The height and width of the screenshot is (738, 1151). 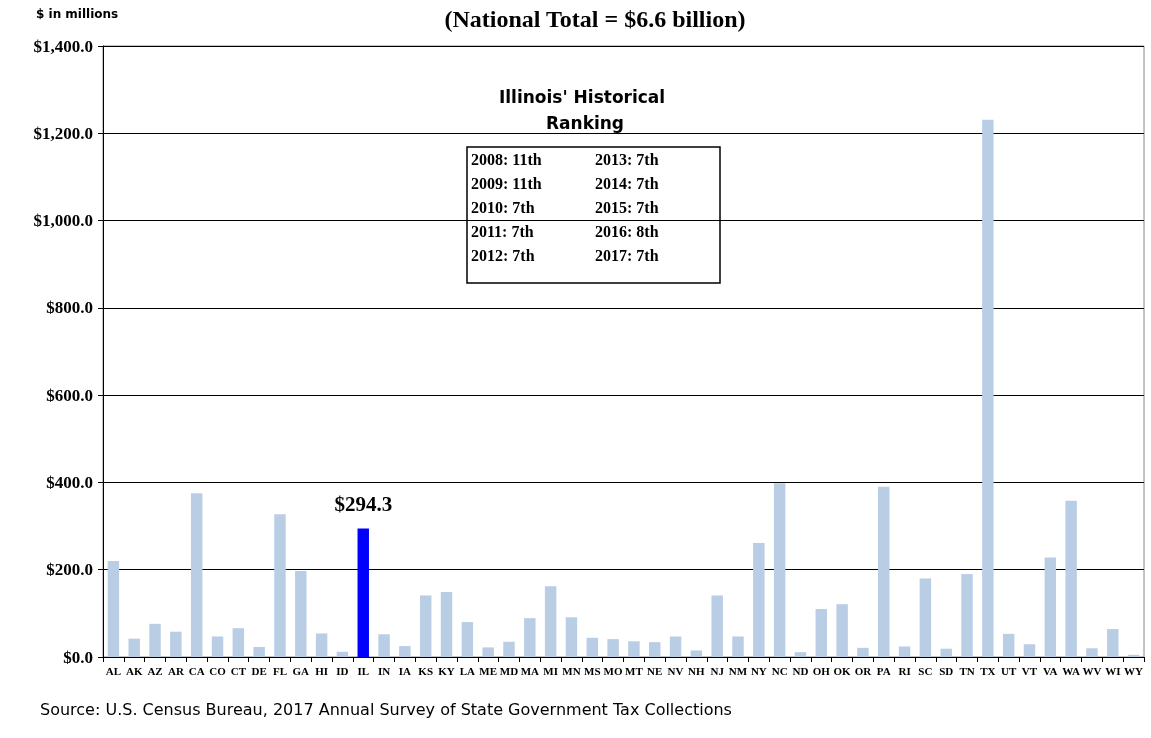 What do you see at coordinates (69, 570) in the screenshot?
I see `y-tick-label: $200.0` at bounding box center [69, 570].